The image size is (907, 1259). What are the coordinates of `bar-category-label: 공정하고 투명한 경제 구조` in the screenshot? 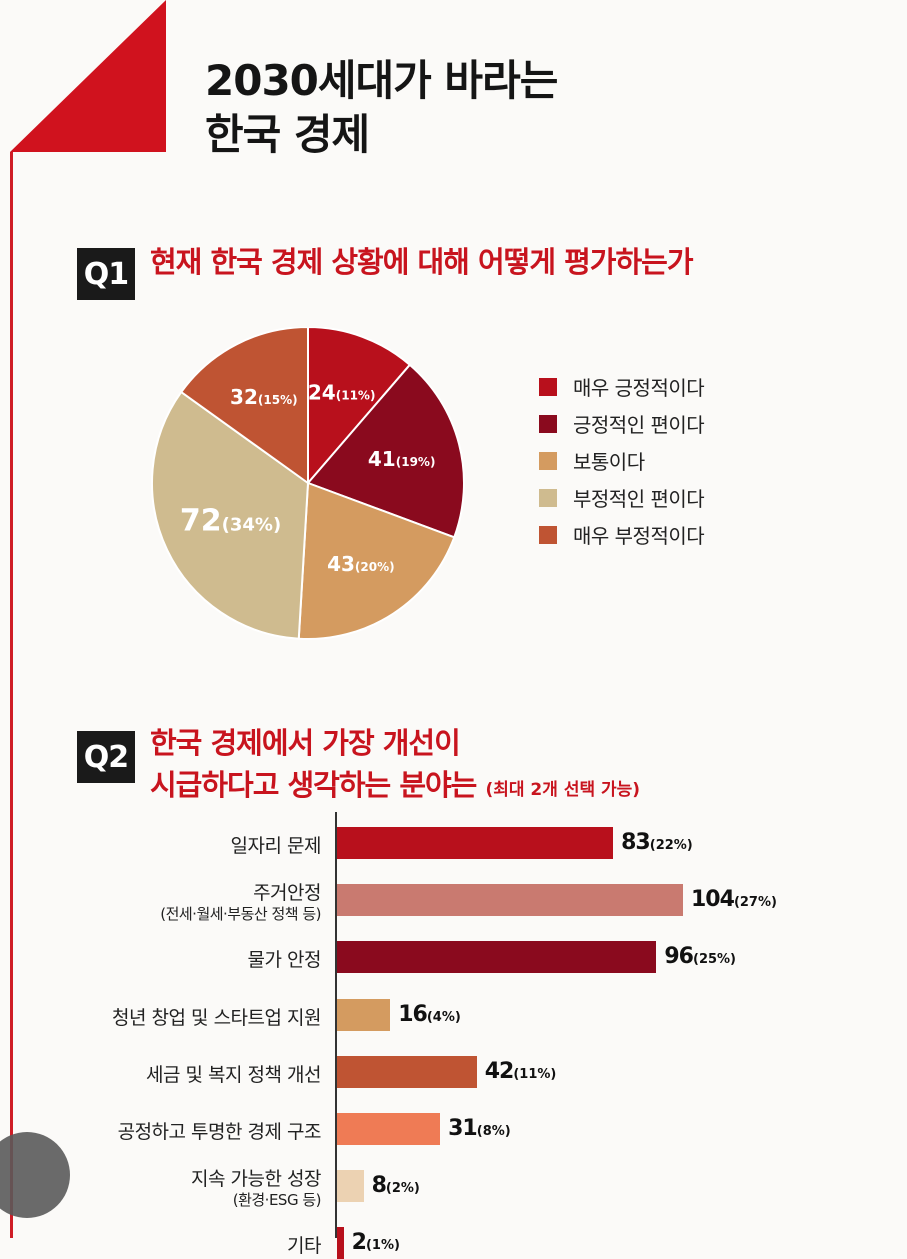 It's located at (219, 1130).